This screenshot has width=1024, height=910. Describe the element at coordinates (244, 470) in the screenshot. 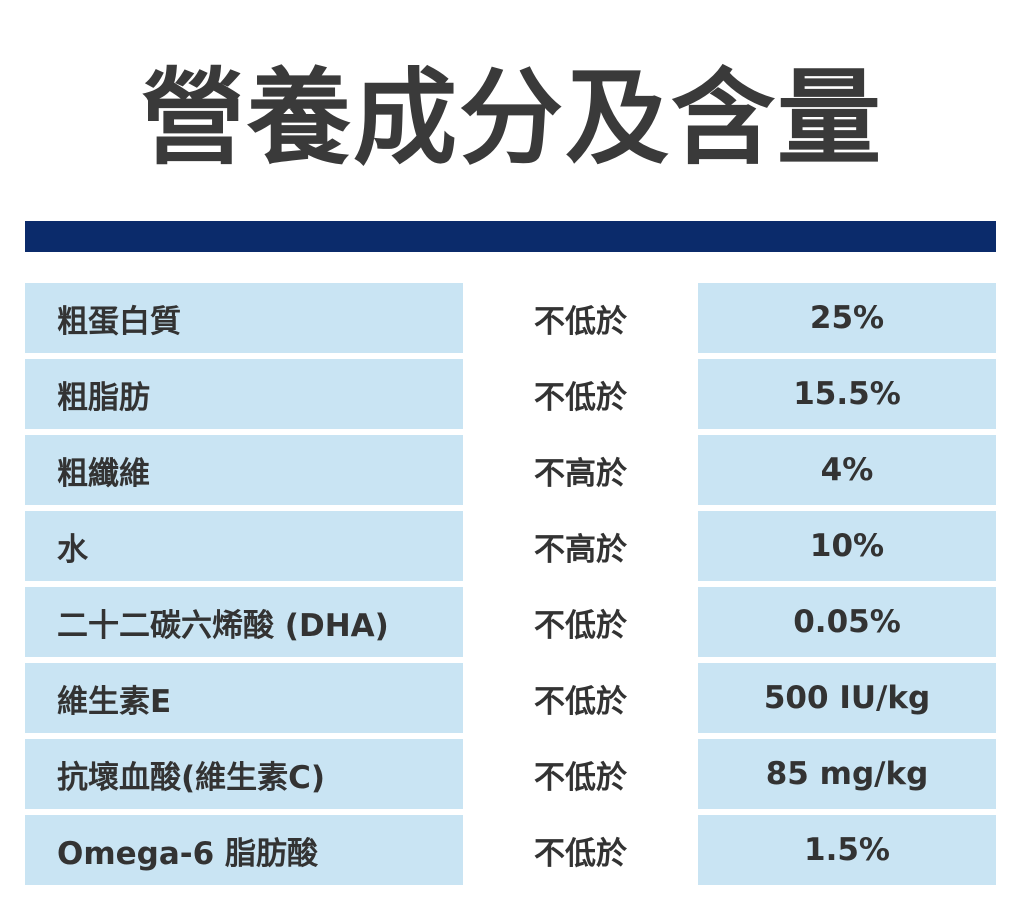

I see `nutrient-name: 粗纖維` at that location.